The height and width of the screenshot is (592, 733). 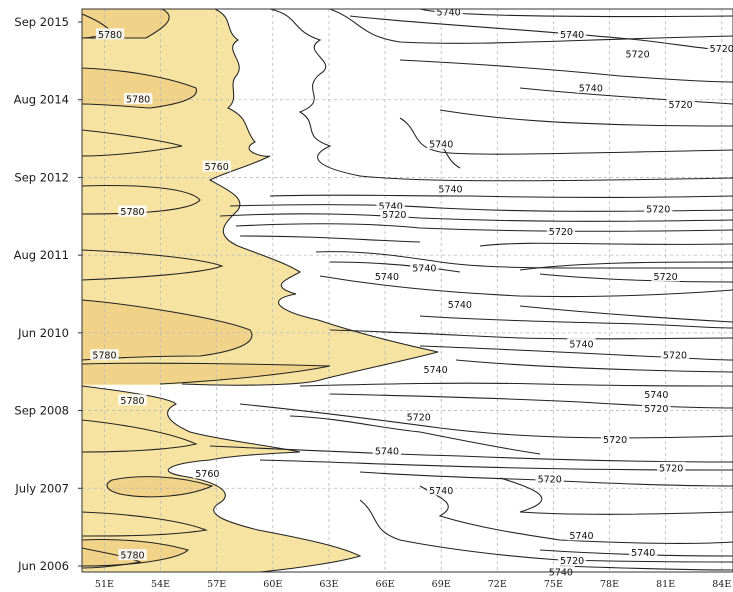 What do you see at coordinates (385, 584) in the screenshot?
I see `x-tick-label: 66E` at bounding box center [385, 584].